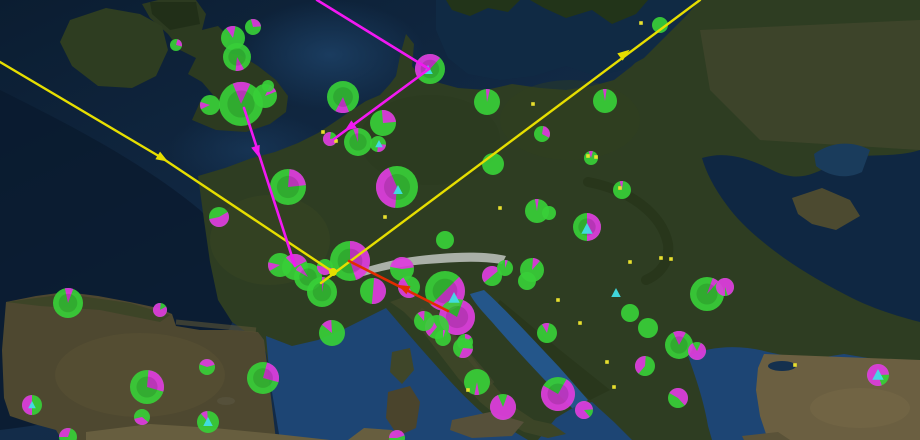 The image size is (920, 440). I want to click on sea-of-azov, so click(842, 160).